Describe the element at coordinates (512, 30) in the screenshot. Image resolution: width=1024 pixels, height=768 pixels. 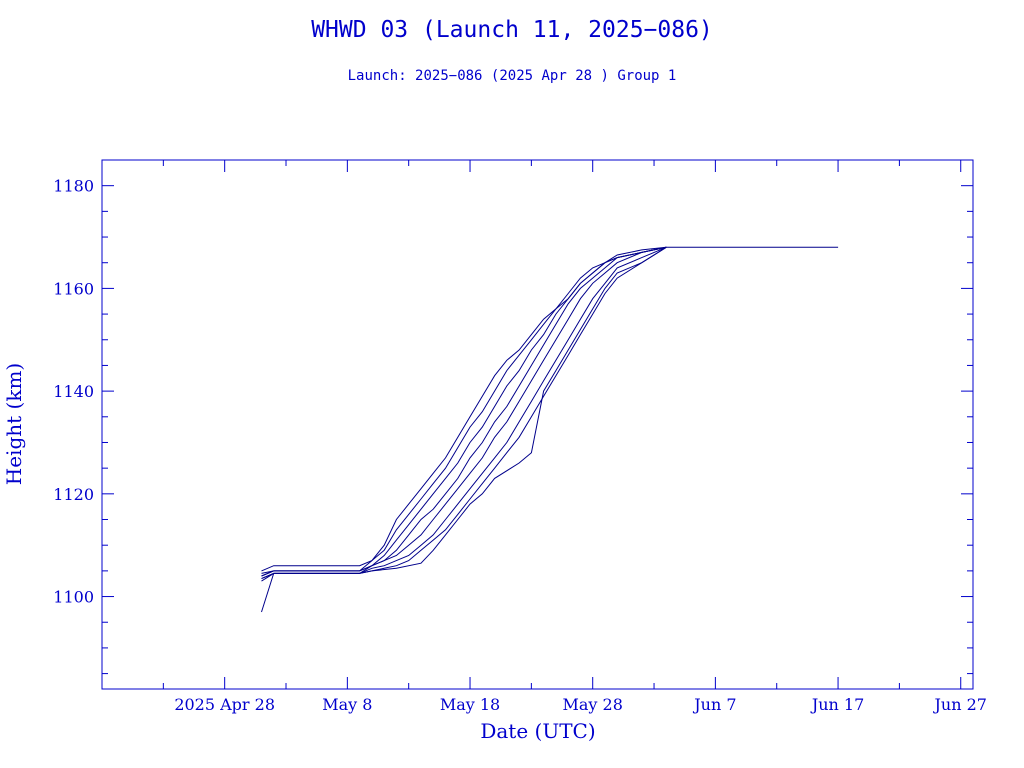
I see `chart-title: WHWD 03 (Launch 11, 2025−086)` at that location.